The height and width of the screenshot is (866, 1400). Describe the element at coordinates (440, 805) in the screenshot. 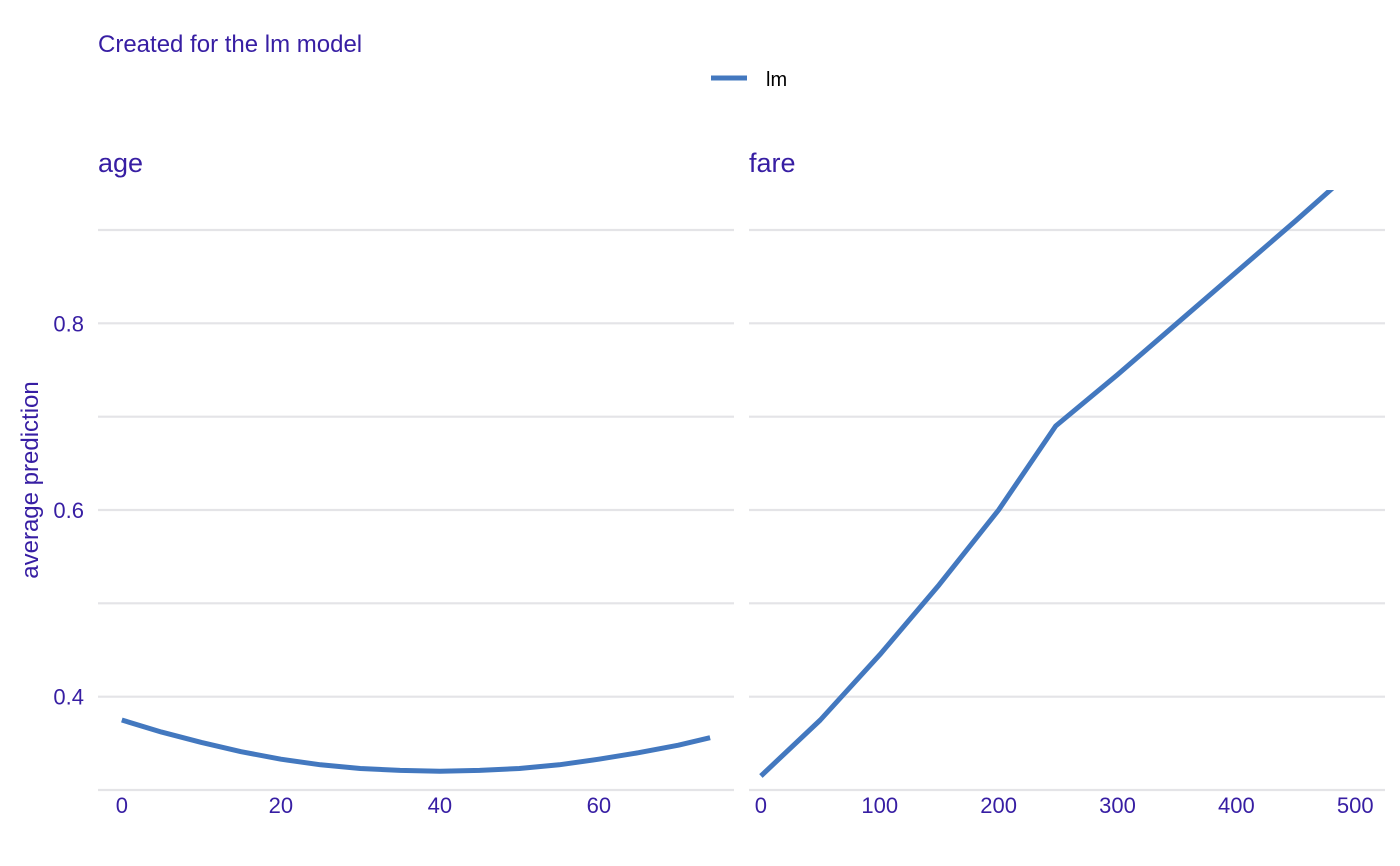

I see `x-tick-label: 40` at that location.